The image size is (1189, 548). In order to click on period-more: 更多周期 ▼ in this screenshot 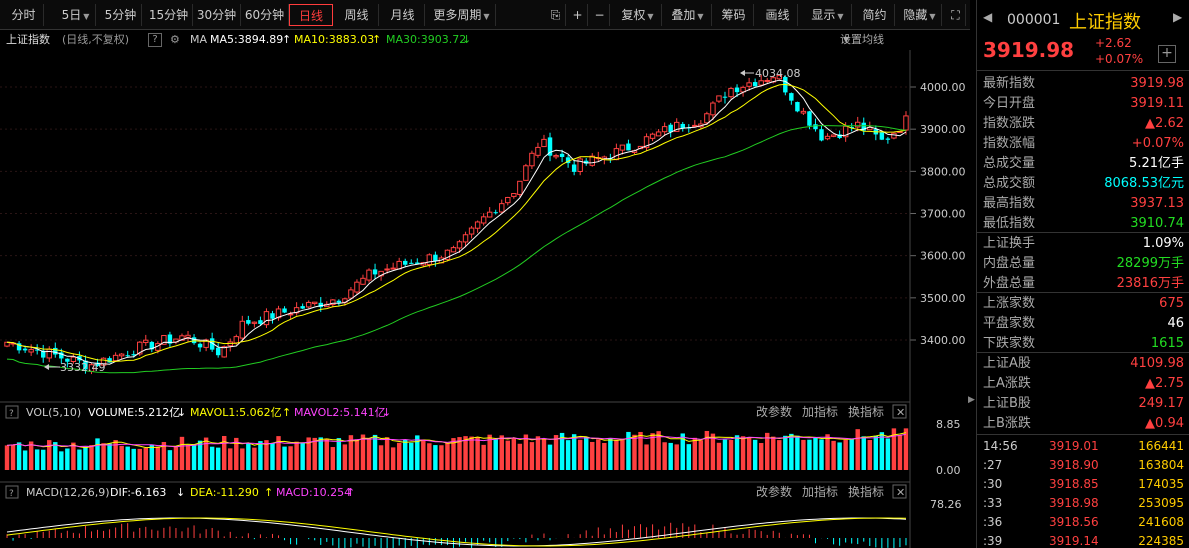, I will do `click(462, 15)`.